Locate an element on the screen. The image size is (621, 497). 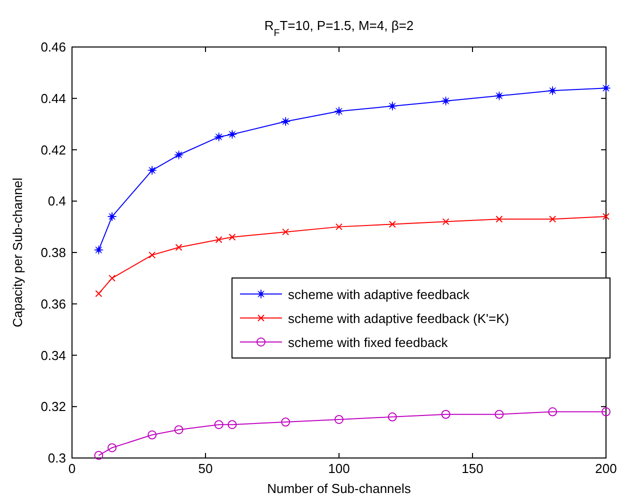
y-tick-label: 0.32 is located at coordinates (53, 406).